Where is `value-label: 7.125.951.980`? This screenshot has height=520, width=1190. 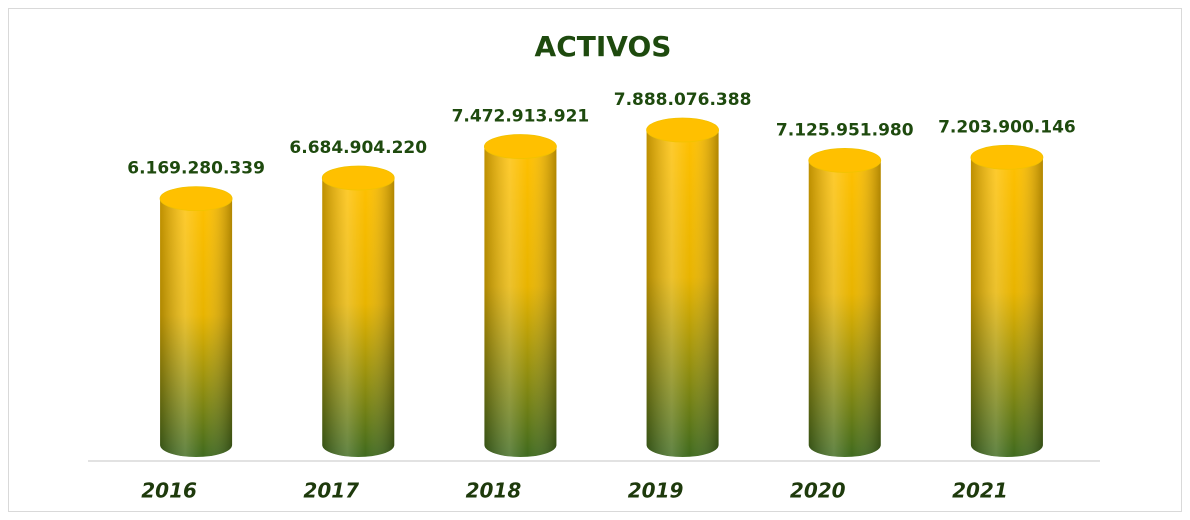 value-label: 7.125.951.980 is located at coordinates (845, 130).